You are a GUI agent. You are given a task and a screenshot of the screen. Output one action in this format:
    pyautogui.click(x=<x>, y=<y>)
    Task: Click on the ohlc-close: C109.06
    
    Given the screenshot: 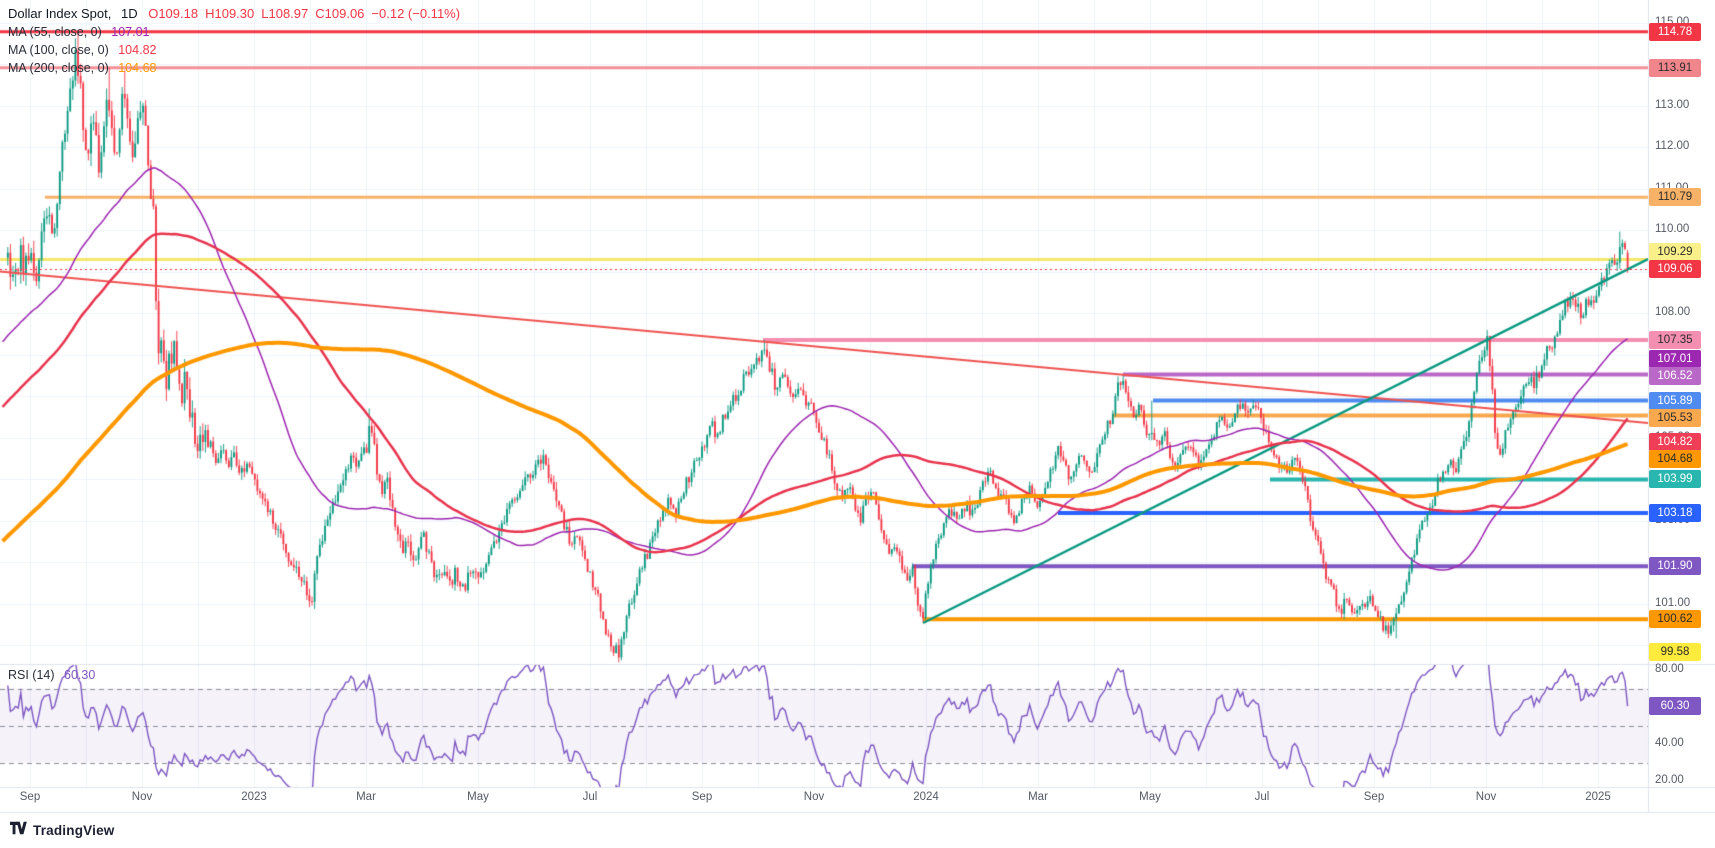 What is the action you would take?
    pyautogui.click(x=340, y=13)
    